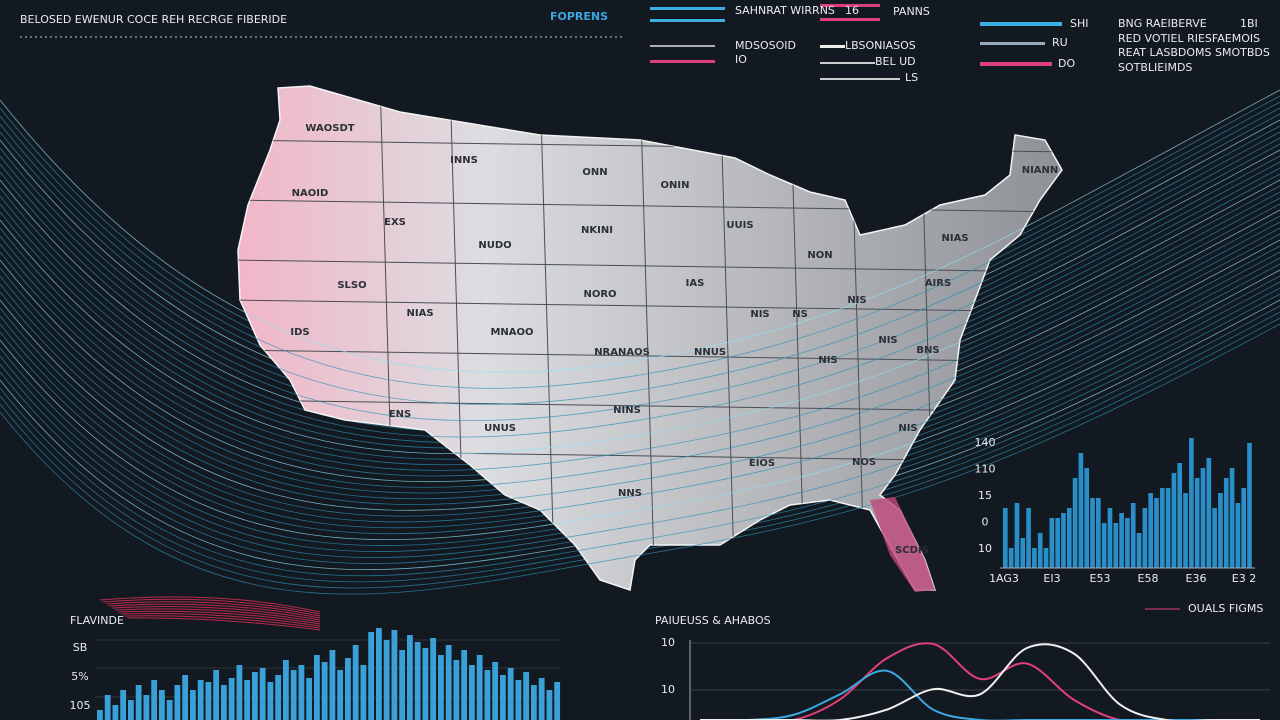 The image size is (1280, 720). Describe the element at coordinates (819, 255) in the screenshot. I see `state-label: NON` at that location.